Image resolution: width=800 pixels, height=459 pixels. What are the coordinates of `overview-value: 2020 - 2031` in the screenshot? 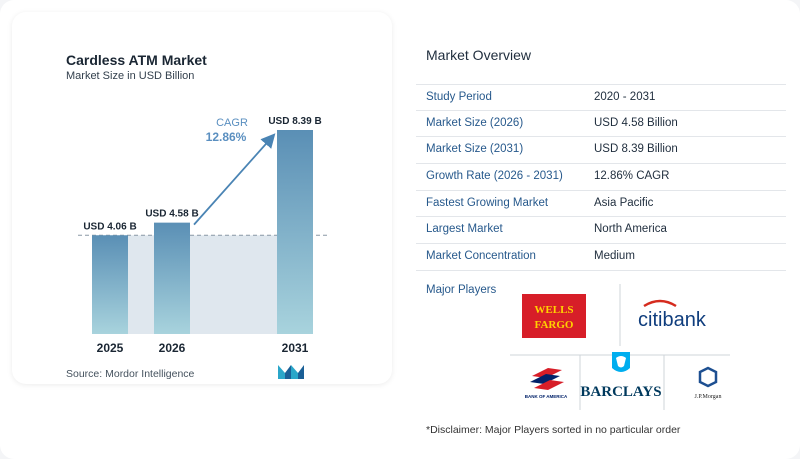 It's located at (625, 97).